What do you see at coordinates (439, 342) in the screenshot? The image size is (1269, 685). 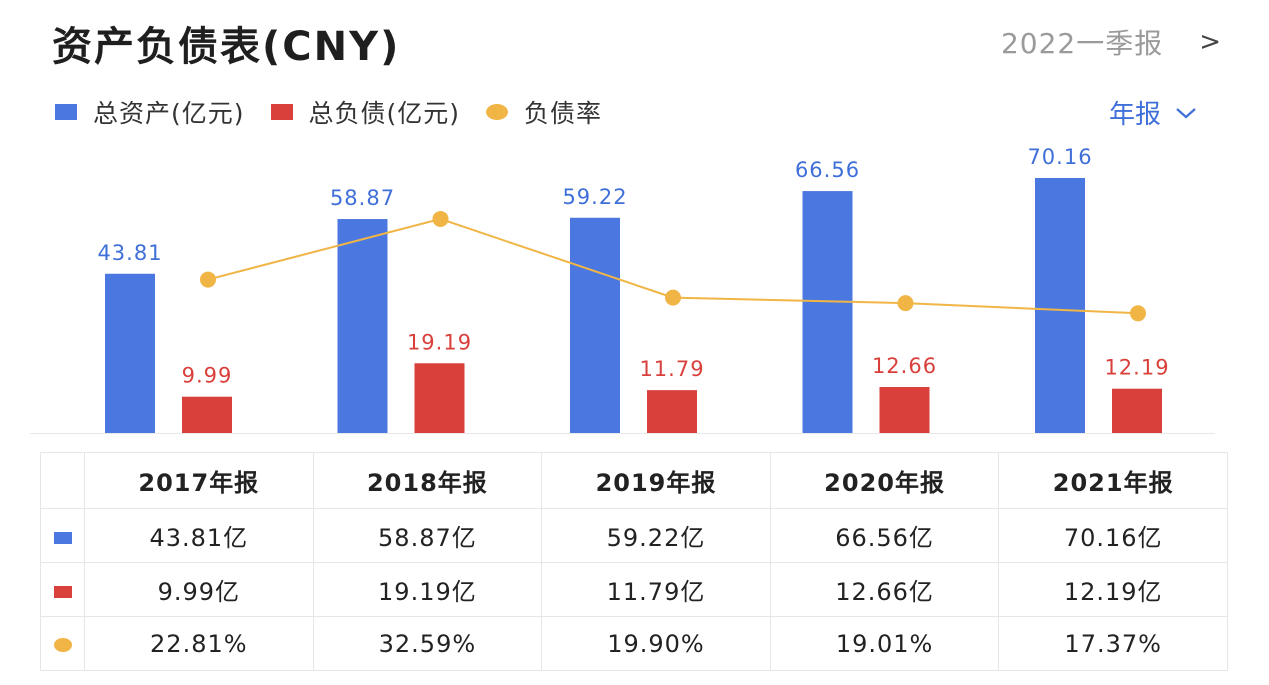 I see `data-label-total-liabilities: 19.19` at bounding box center [439, 342].